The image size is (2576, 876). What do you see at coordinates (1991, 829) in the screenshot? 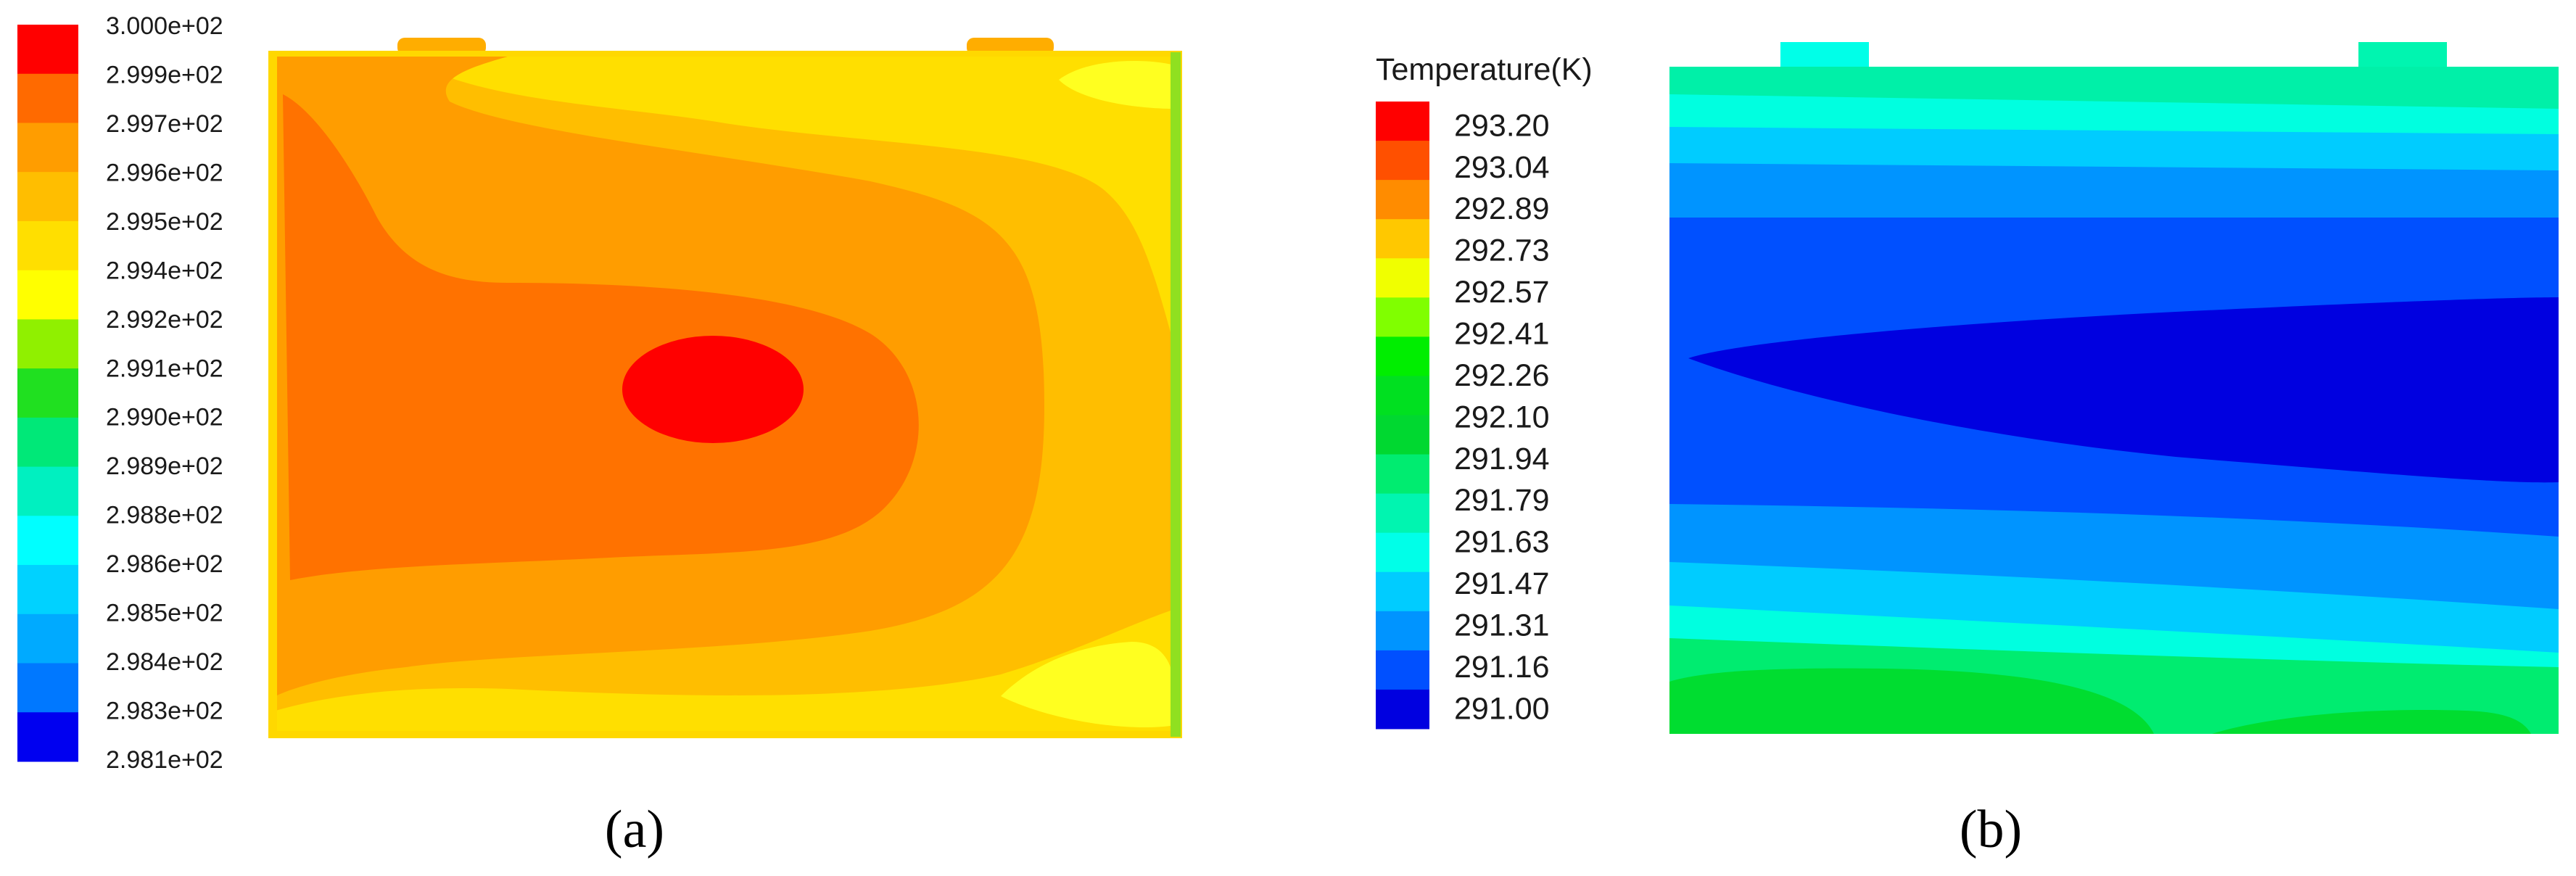
I see `panel-label-b: (b)` at bounding box center [1991, 829].